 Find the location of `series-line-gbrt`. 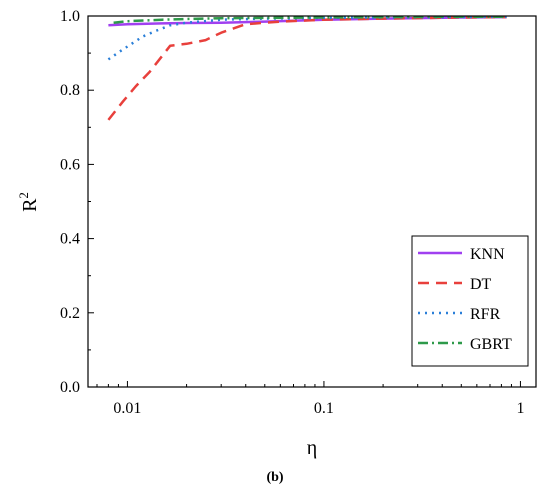

series-line-gbrt is located at coordinates (310, 20).